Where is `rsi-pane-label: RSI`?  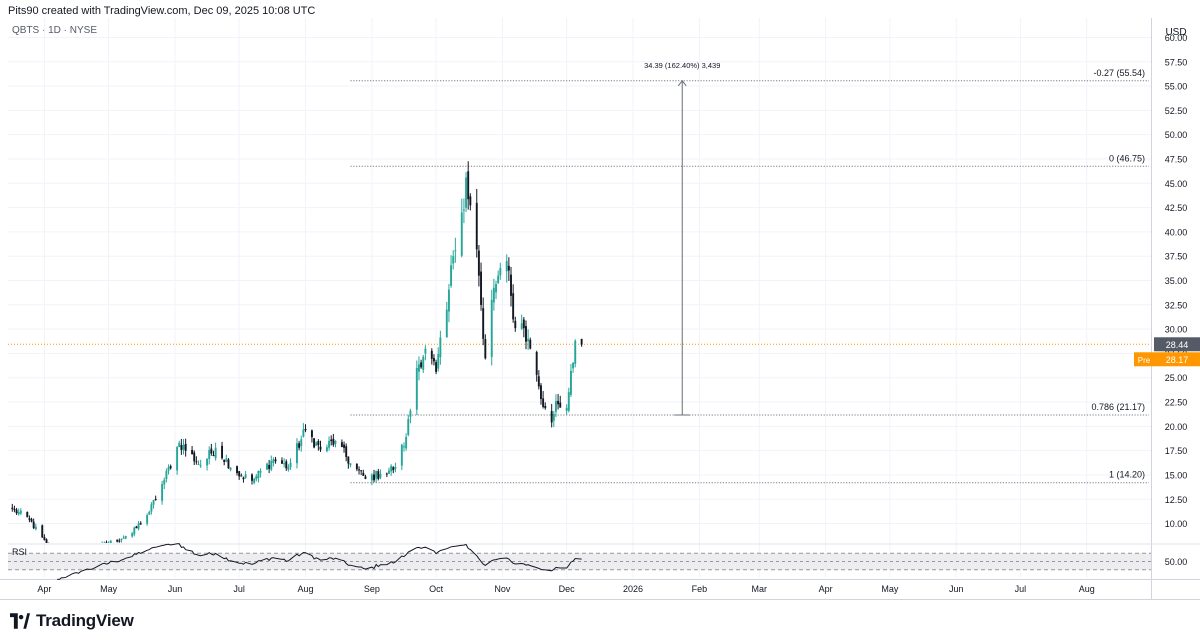
rsi-pane-label: RSI is located at coordinates (19, 552).